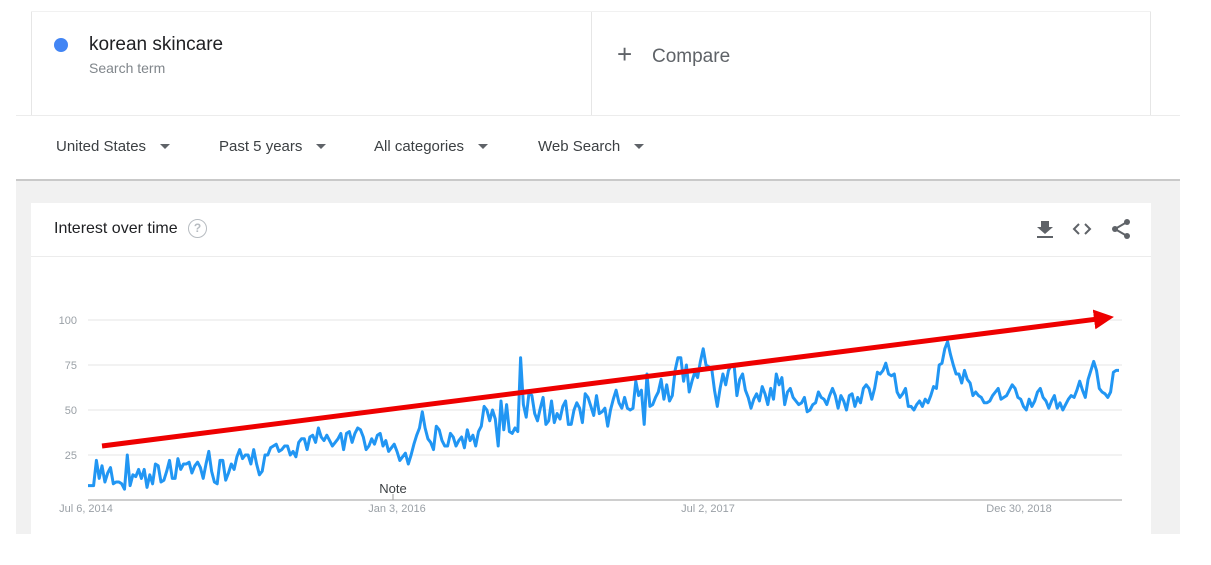 The width and height of the screenshot is (1211, 565). I want to click on category-filter-label: All categories, so click(419, 146).